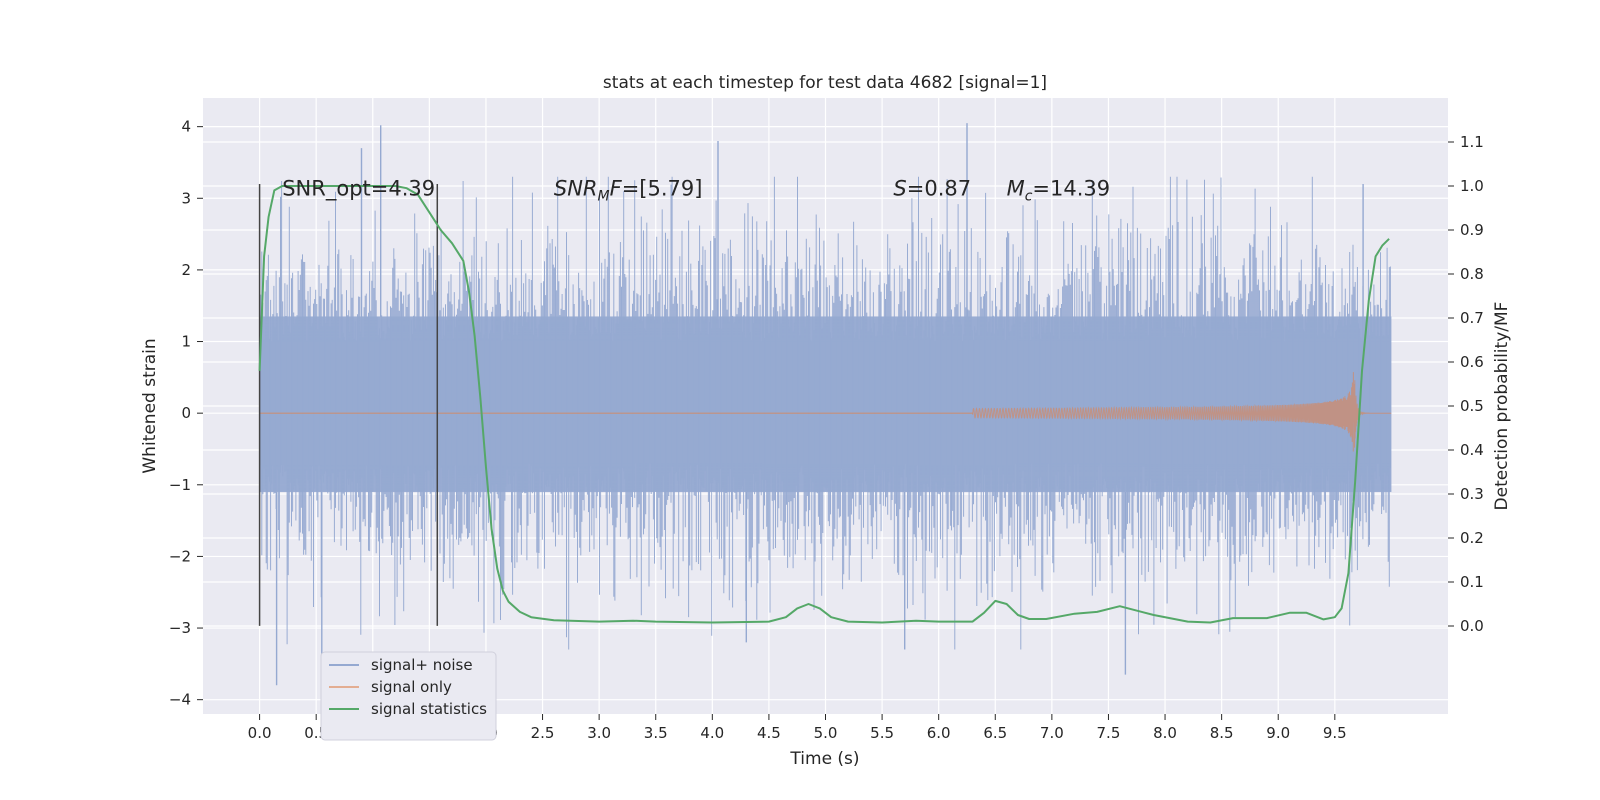  Describe the element at coordinates (1335, 733) in the screenshot. I see `x-tick-label: 9.5` at that location.